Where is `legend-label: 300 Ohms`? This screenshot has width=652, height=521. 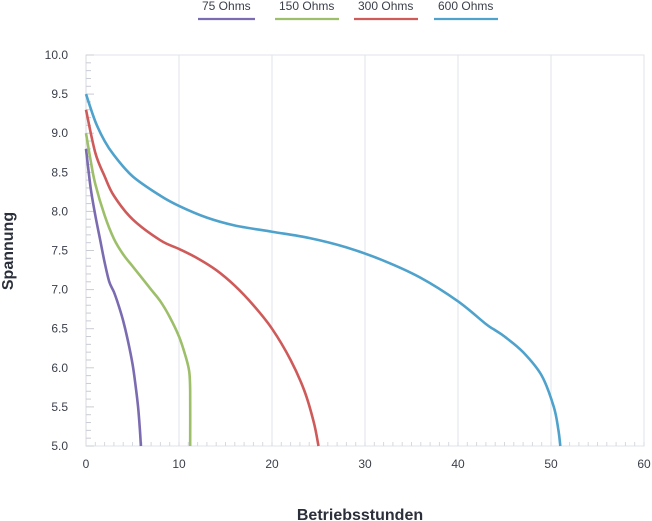 legend-label: 300 Ohms is located at coordinates (385, 6).